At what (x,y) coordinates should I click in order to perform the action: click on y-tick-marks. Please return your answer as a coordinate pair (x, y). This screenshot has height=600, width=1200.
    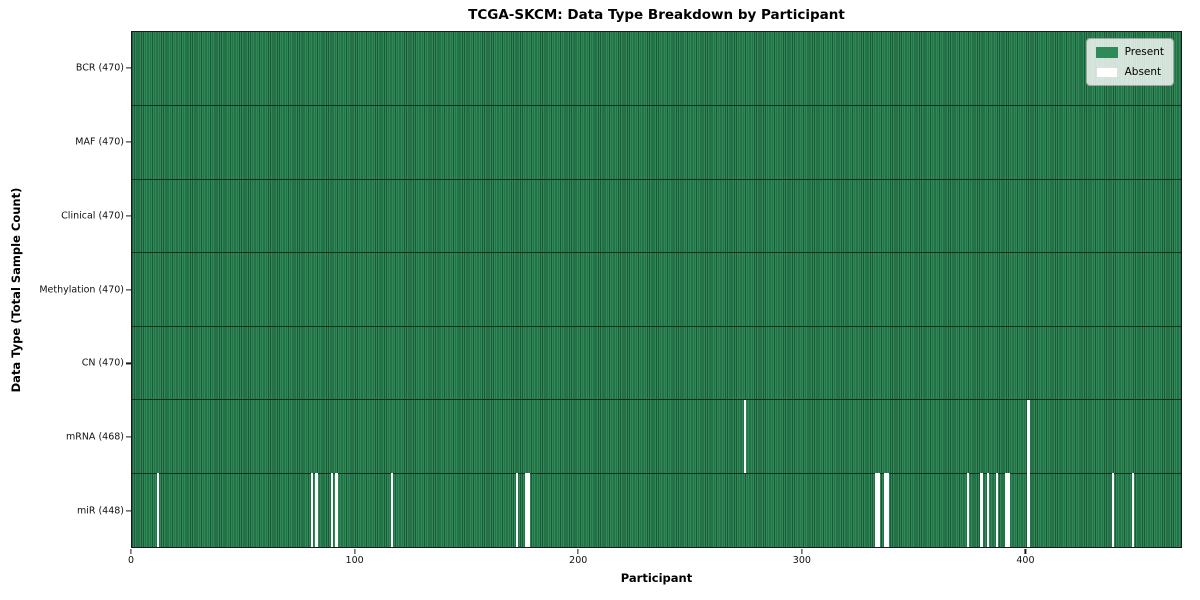
    Looking at the image, I should click on (127, 289).